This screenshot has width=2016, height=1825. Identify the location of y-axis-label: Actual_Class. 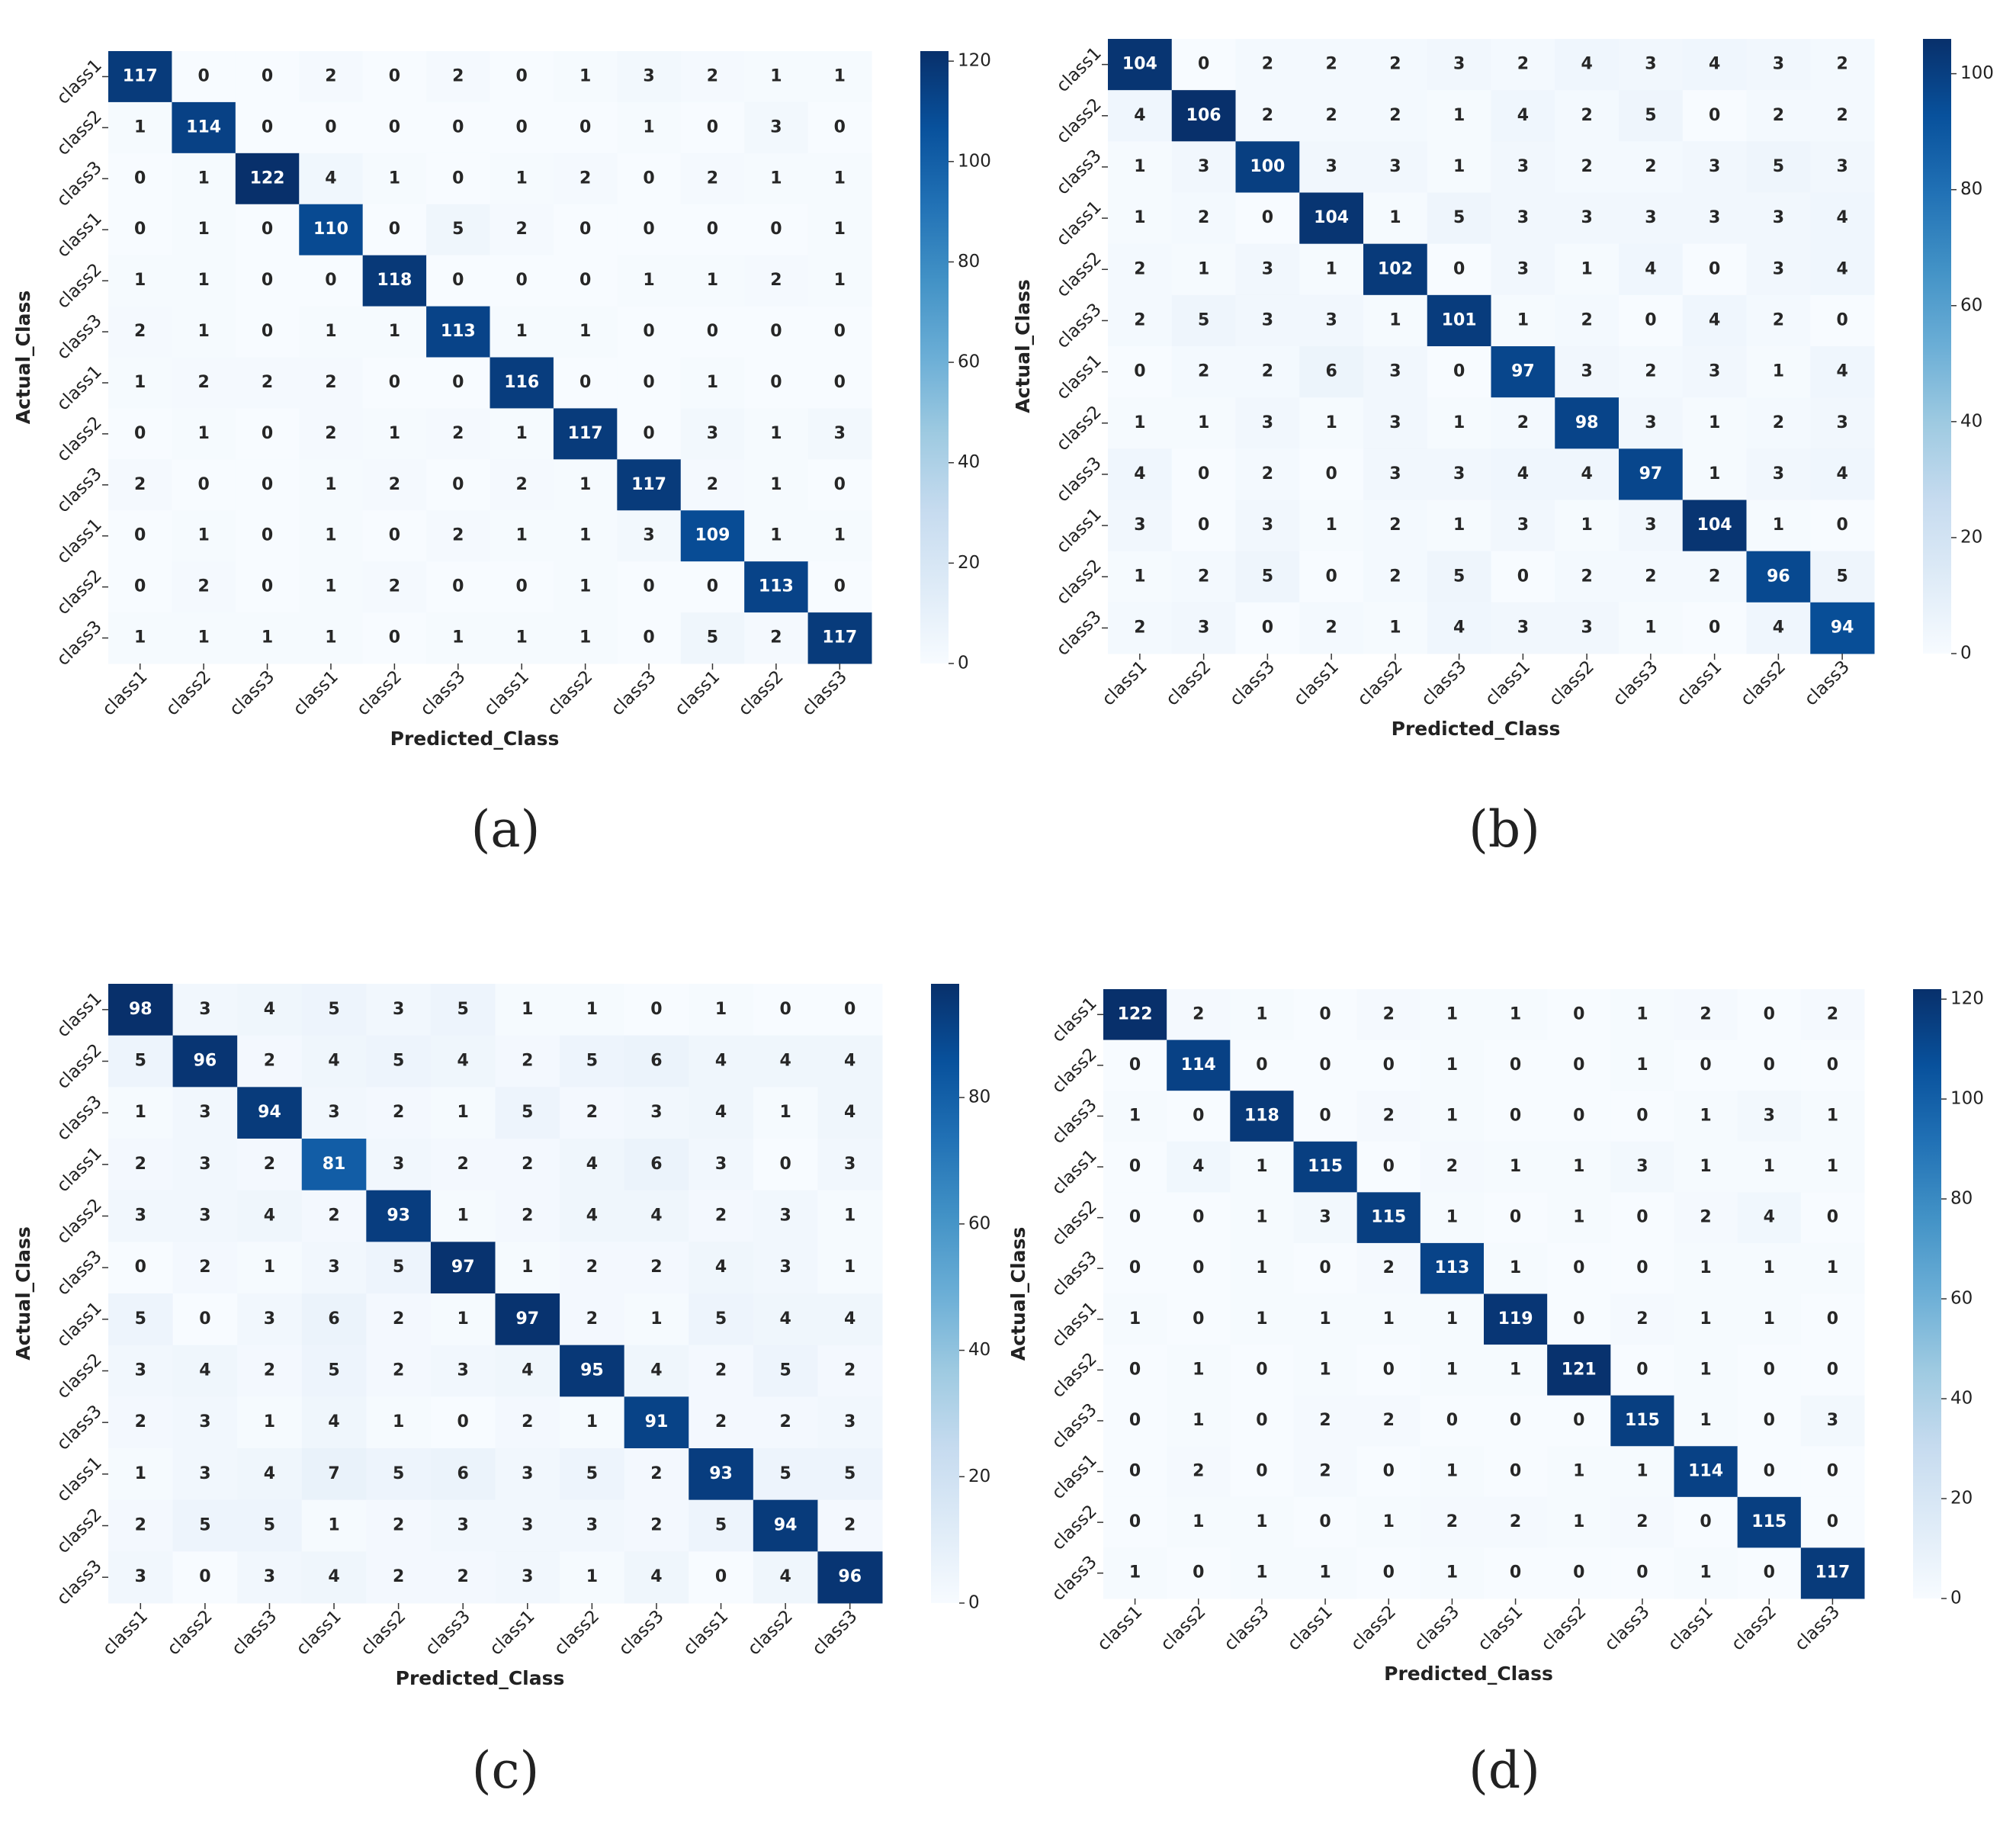
(1023, 346).